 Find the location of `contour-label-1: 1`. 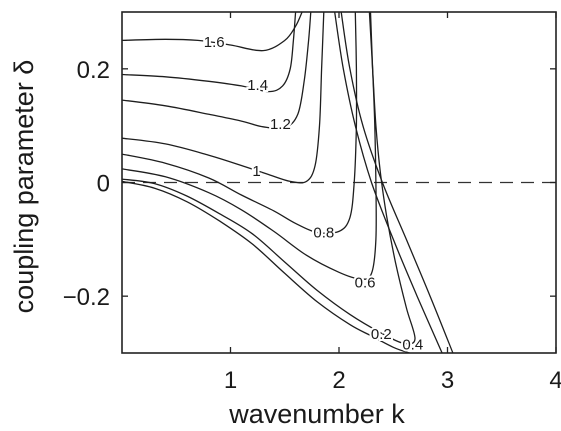

contour-label-1: 1 is located at coordinates (256, 171).